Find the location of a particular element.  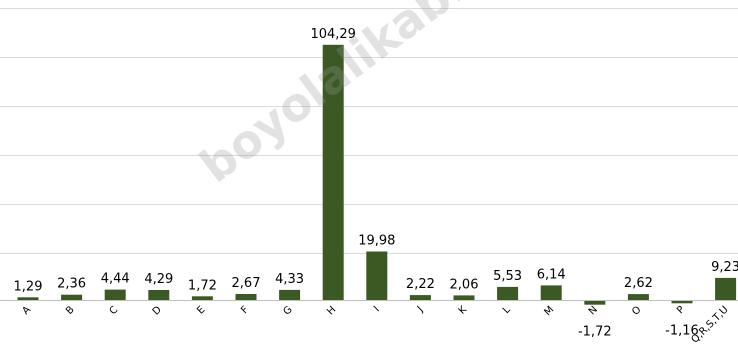

tick-label-P: P is located at coordinates (681, 310).